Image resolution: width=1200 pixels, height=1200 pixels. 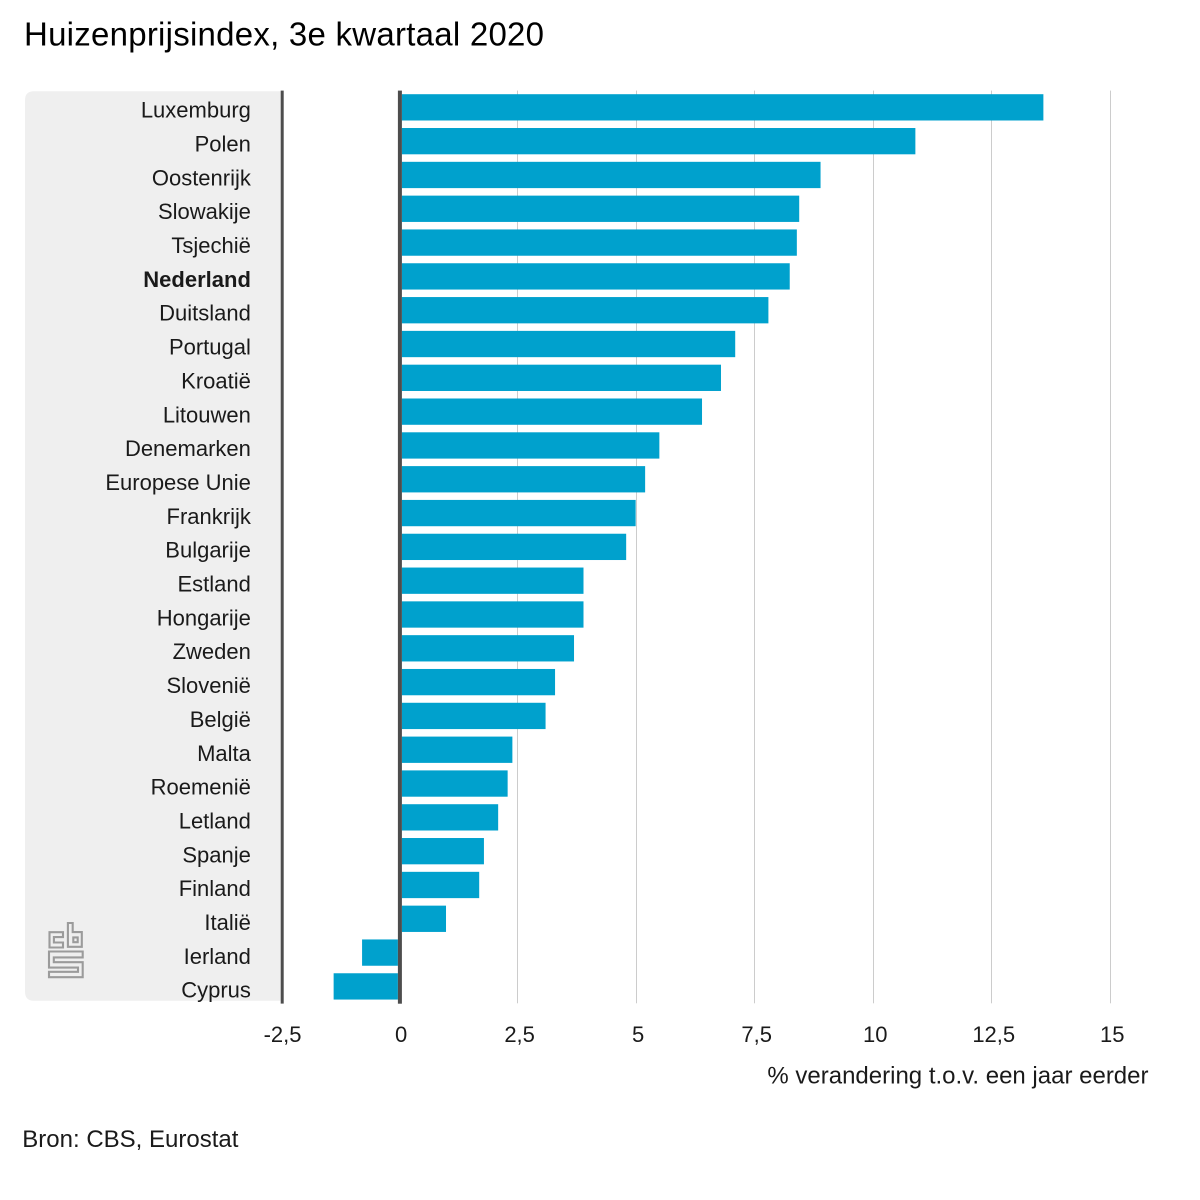 I want to click on svg-text: Zweden, so click(x=212, y=651).